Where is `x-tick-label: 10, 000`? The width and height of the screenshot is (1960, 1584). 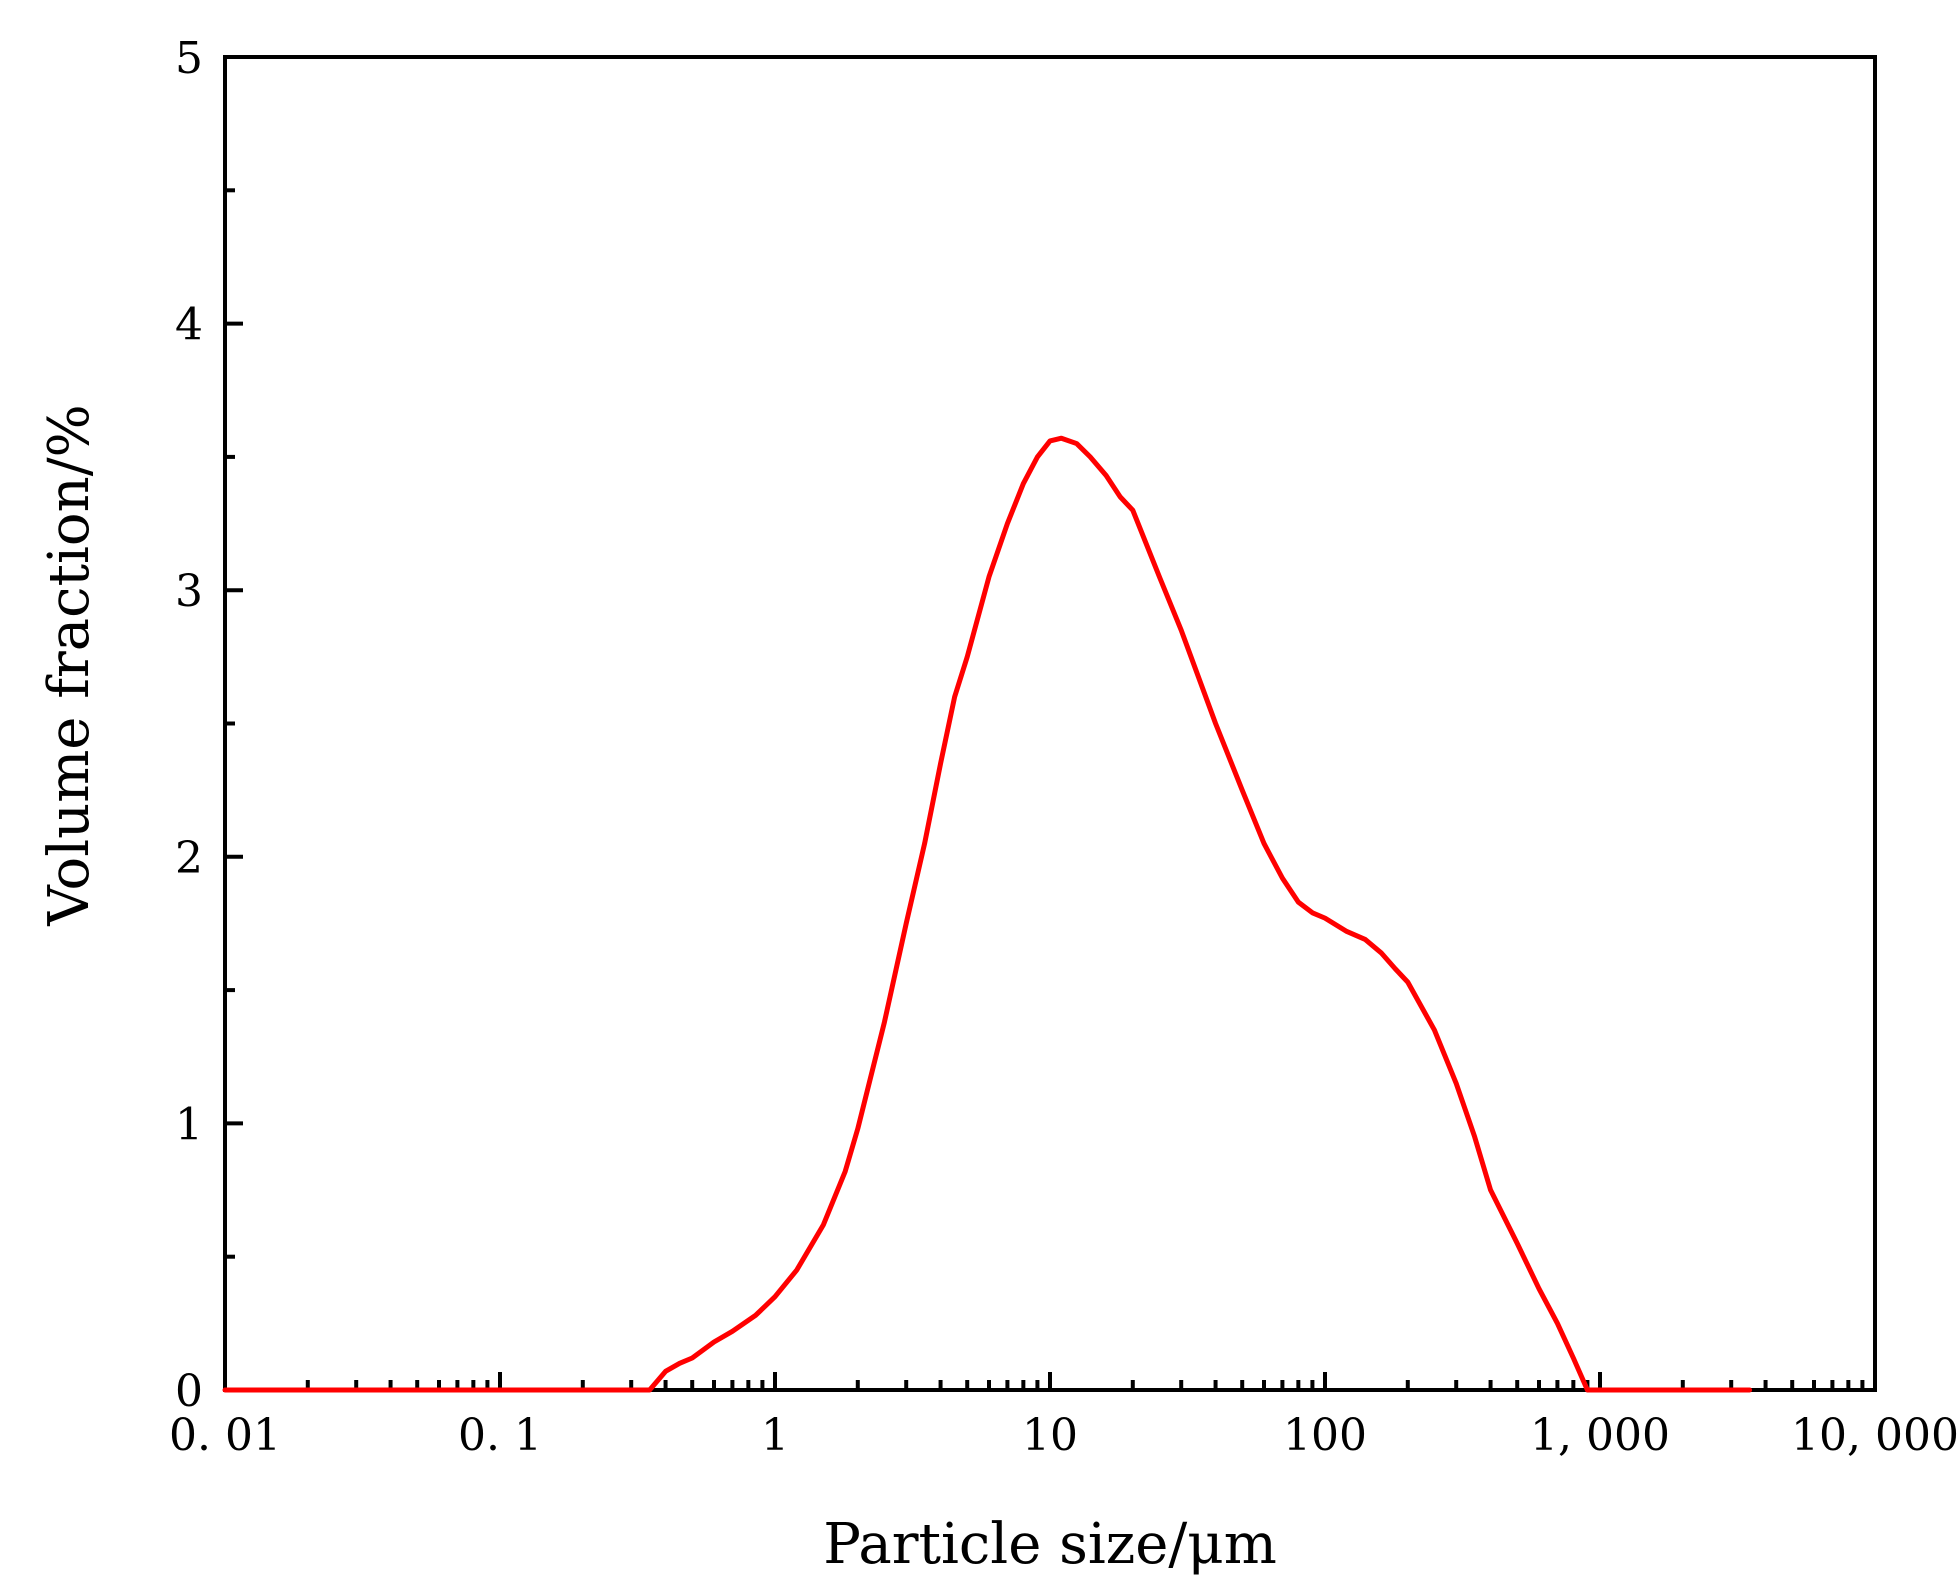 x-tick-label: 10, 000 is located at coordinates (1875, 1435).